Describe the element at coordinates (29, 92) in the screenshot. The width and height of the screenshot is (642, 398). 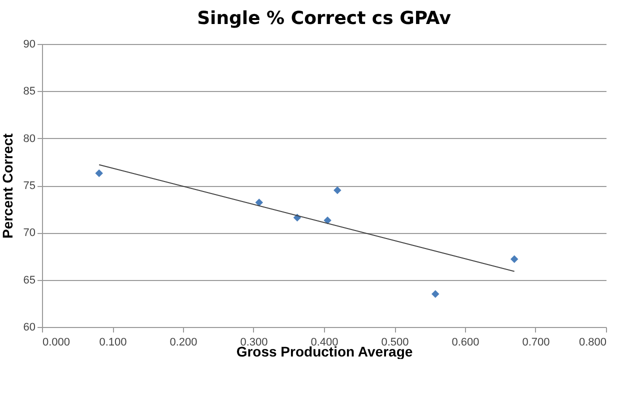
I see `y-tick-label: 85` at that location.